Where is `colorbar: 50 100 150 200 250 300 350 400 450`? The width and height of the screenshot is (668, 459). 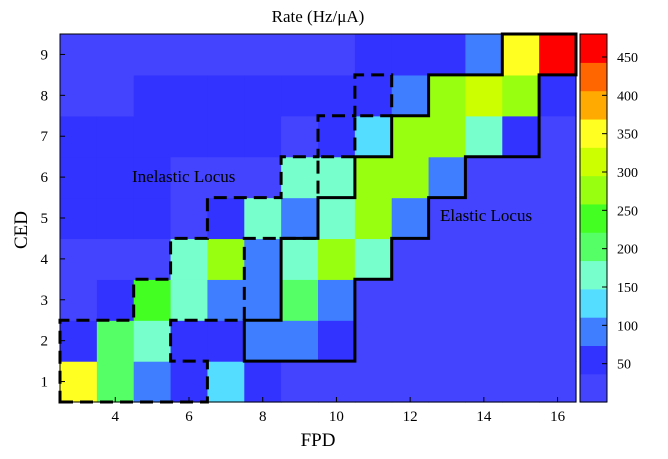
colorbar: 50 100 150 200 250 300 350 400 450 is located at coordinates (608, 218).